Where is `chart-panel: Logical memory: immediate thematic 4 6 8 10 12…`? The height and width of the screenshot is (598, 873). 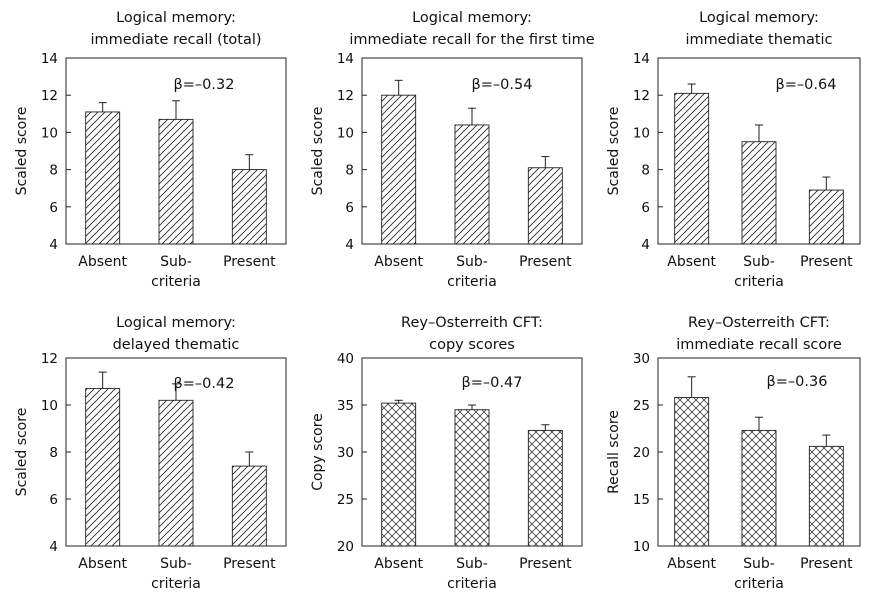 chart-panel: Logical memory: immediate thematic 4 6 8 10 12… is located at coordinates (733, 150).